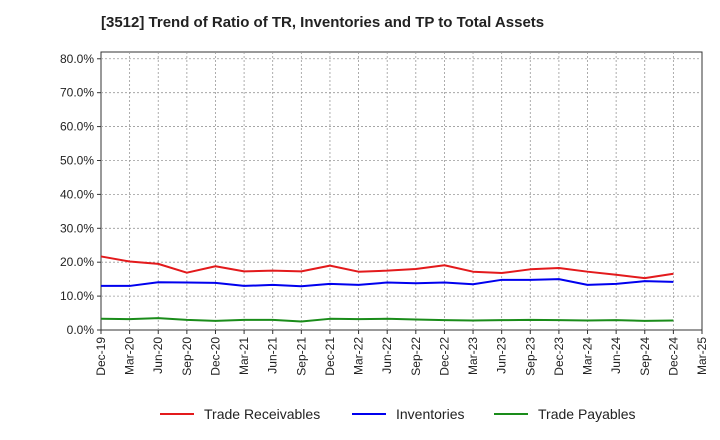  I want to click on x-tick-label: Mar-22, so click(359, 356).